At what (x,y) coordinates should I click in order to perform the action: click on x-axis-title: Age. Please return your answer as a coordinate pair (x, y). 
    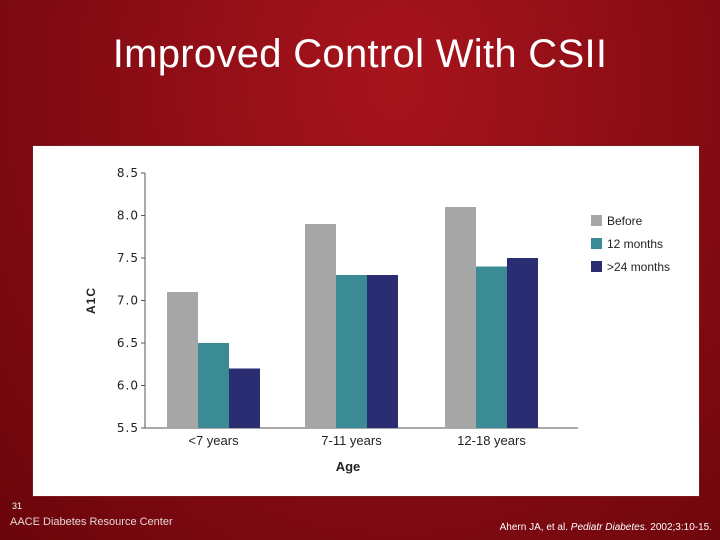
    Looking at the image, I should click on (348, 466).